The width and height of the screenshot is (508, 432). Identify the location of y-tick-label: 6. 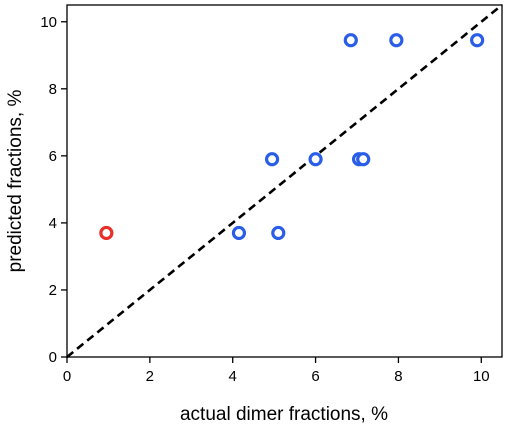
(53, 156).